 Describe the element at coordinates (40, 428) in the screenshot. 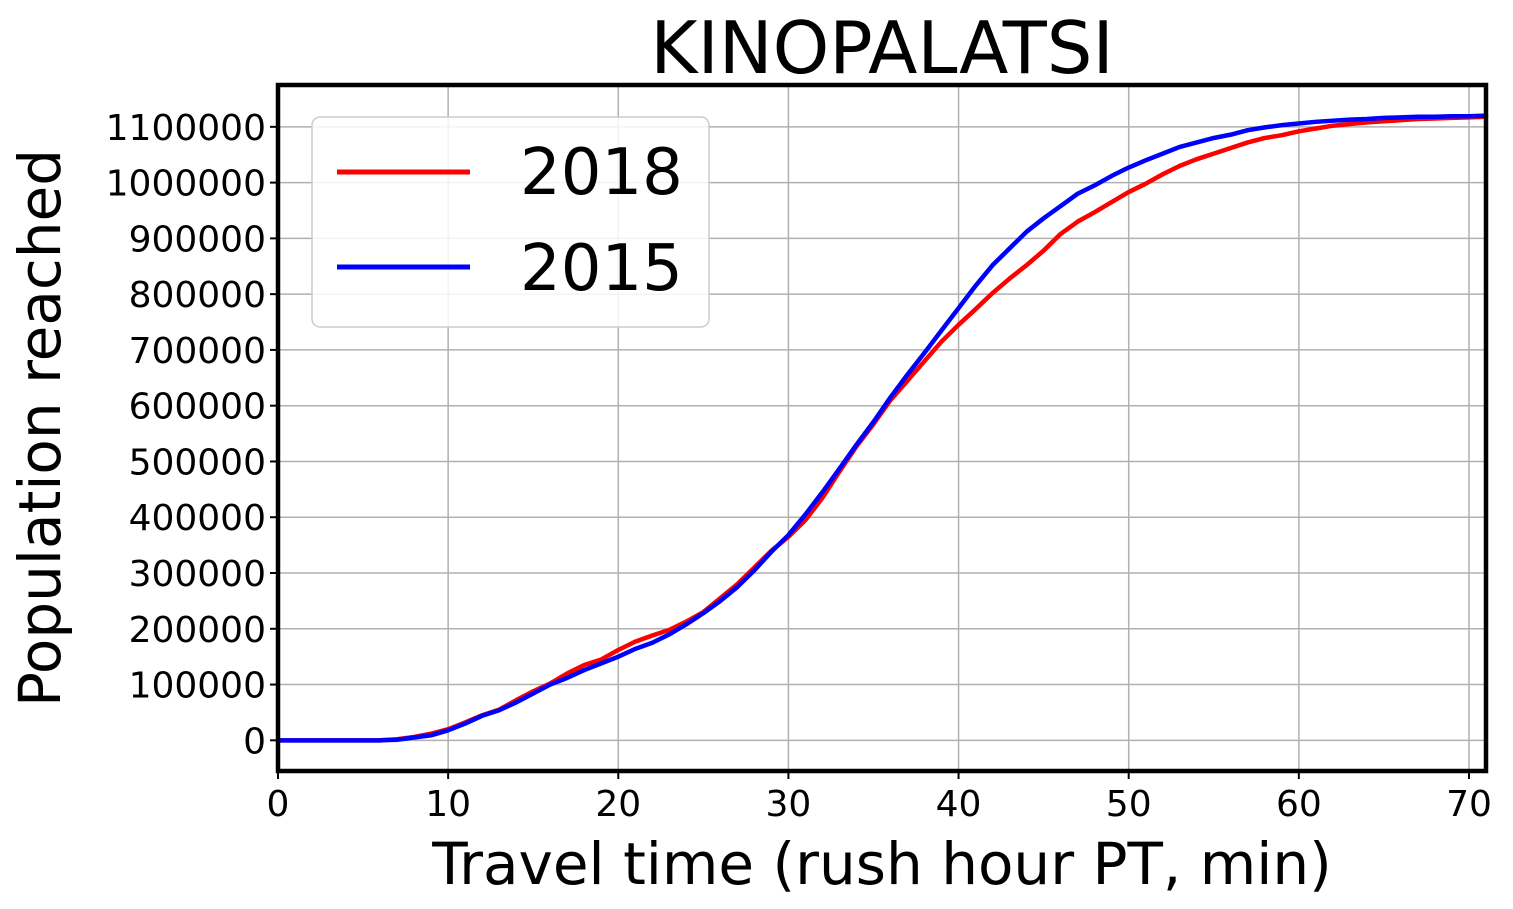

I see `y-axis-label: Population reached` at that location.